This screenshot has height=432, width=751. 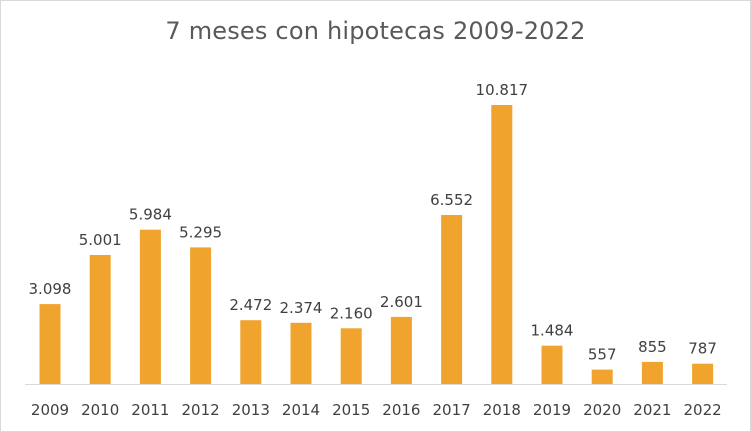 What do you see at coordinates (250, 305) in the screenshot?
I see `data-label-2013: 2.472` at bounding box center [250, 305].